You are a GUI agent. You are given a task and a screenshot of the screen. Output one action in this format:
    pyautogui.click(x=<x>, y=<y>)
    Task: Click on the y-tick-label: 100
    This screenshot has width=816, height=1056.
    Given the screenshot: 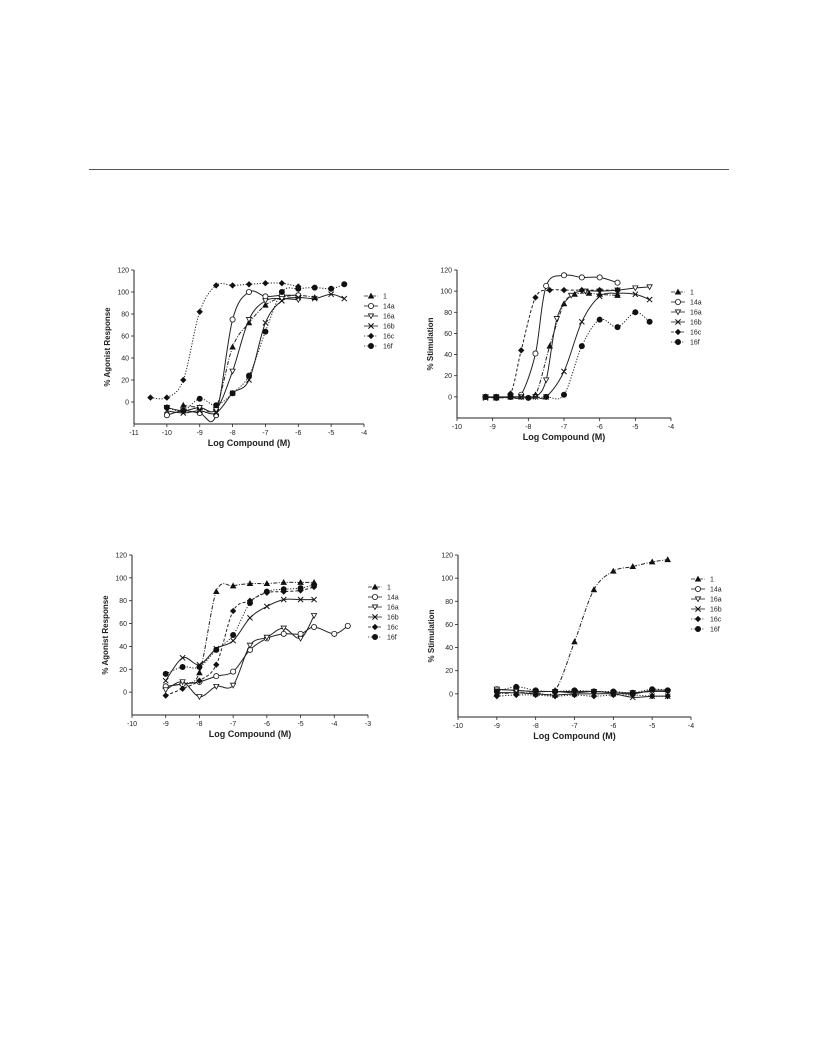 What is the action you would take?
    pyautogui.click(x=121, y=578)
    